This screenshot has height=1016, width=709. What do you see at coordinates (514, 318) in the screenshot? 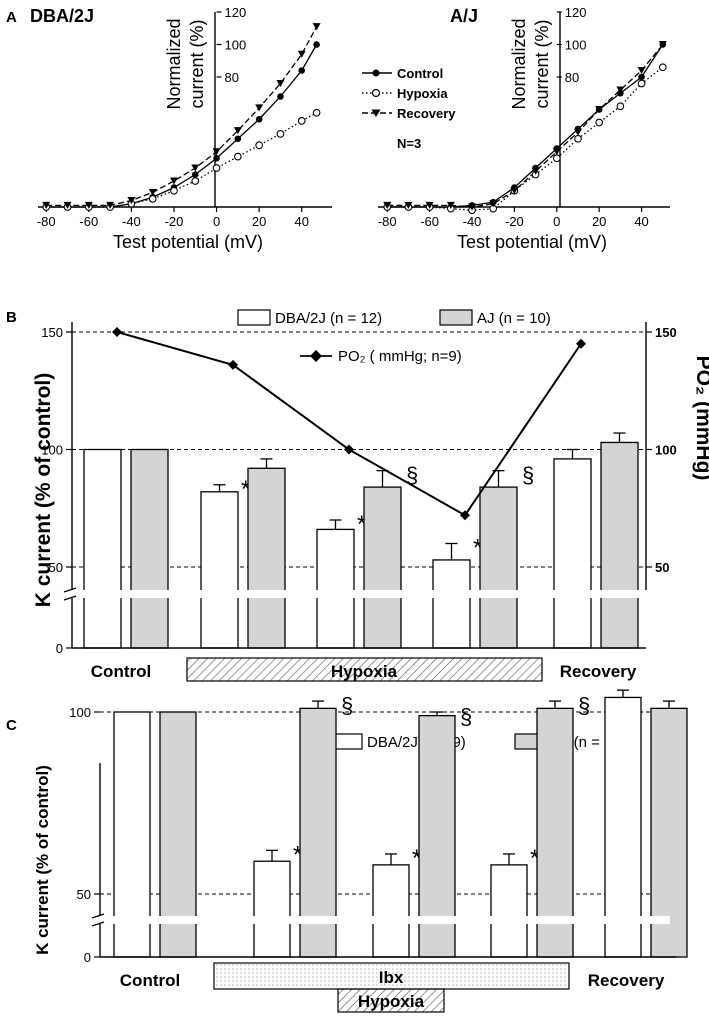
I see `legend-aj-b: AJ (n = 10)` at bounding box center [514, 318].